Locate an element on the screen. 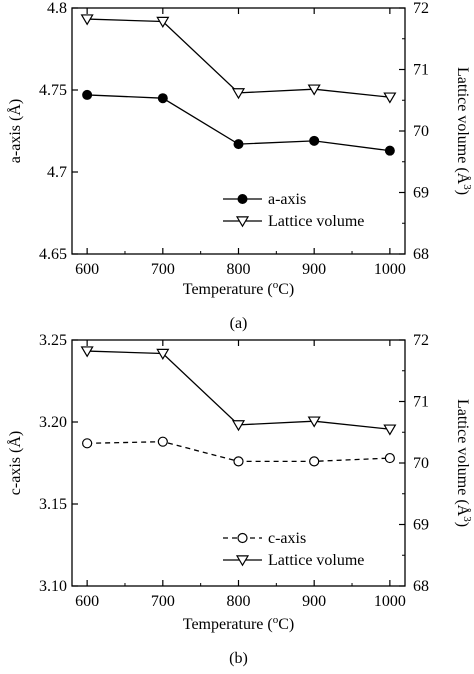 Image resolution: width=474 pixels, height=674 pixels. y-left-tick-label: 4.65 is located at coordinates (53, 254).